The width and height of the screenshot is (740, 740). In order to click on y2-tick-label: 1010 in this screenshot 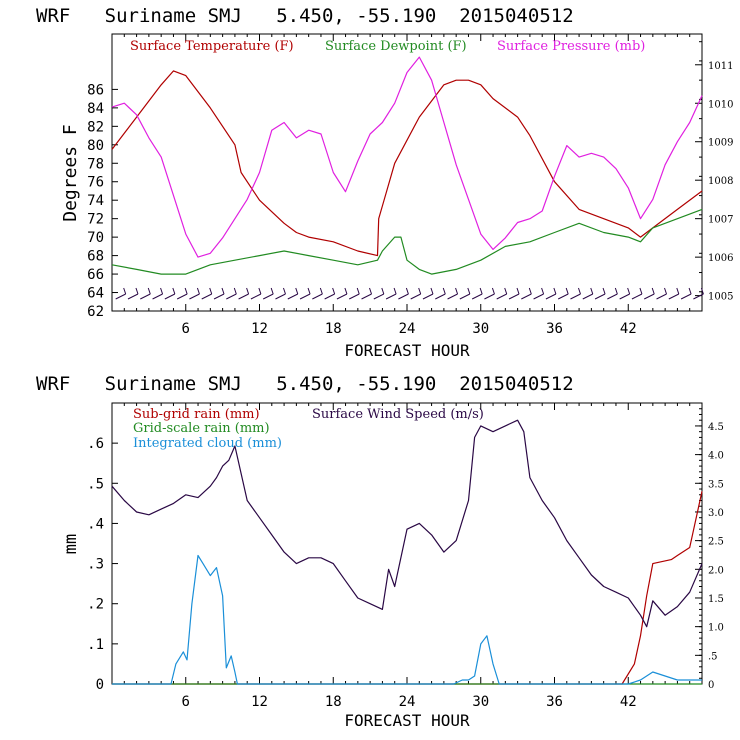, I will do `click(720, 104)`.